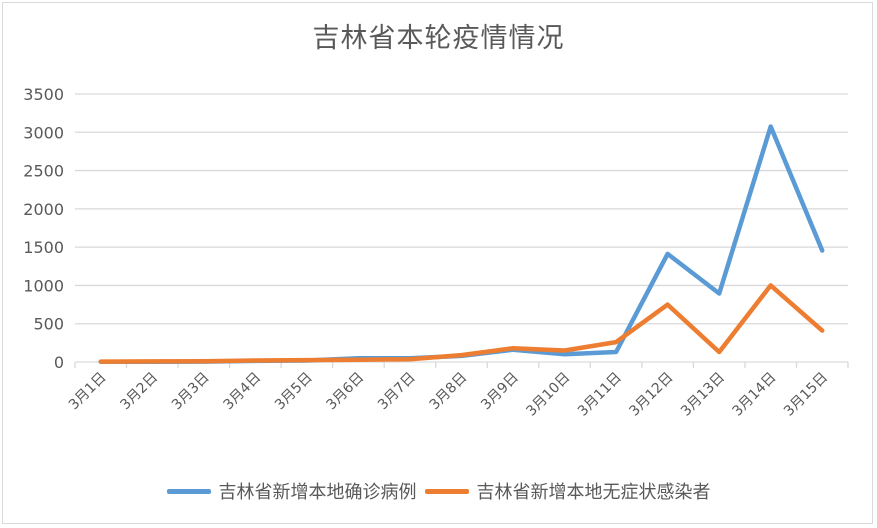 The image size is (877, 528). Describe the element at coordinates (500, 392) in the screenshot. I see `x-tick-label: 3月9日` at that location.